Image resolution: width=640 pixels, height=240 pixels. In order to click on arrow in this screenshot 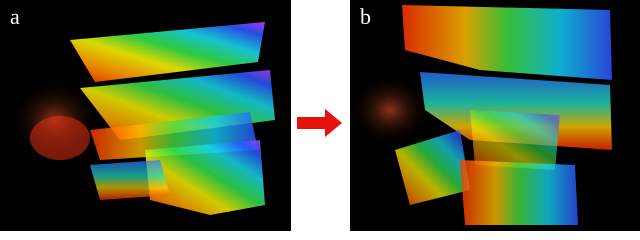, I will do `click(319, 123)`.